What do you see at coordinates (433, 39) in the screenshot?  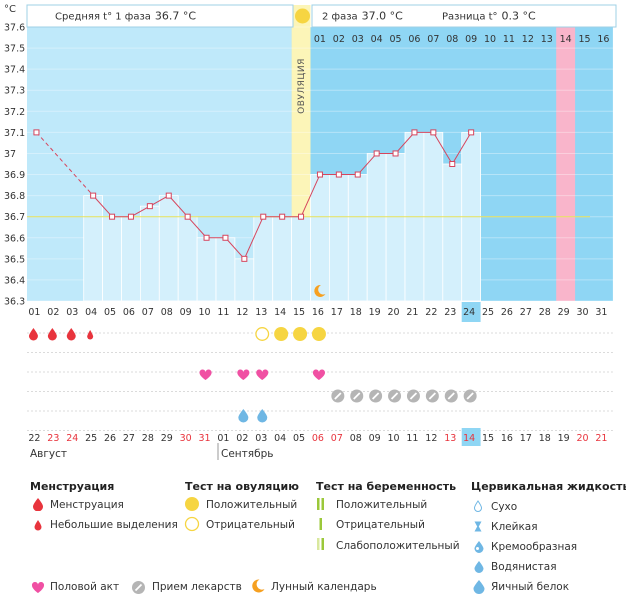 I see `phase2-day-label: 07` at bounding box center [433, 39].